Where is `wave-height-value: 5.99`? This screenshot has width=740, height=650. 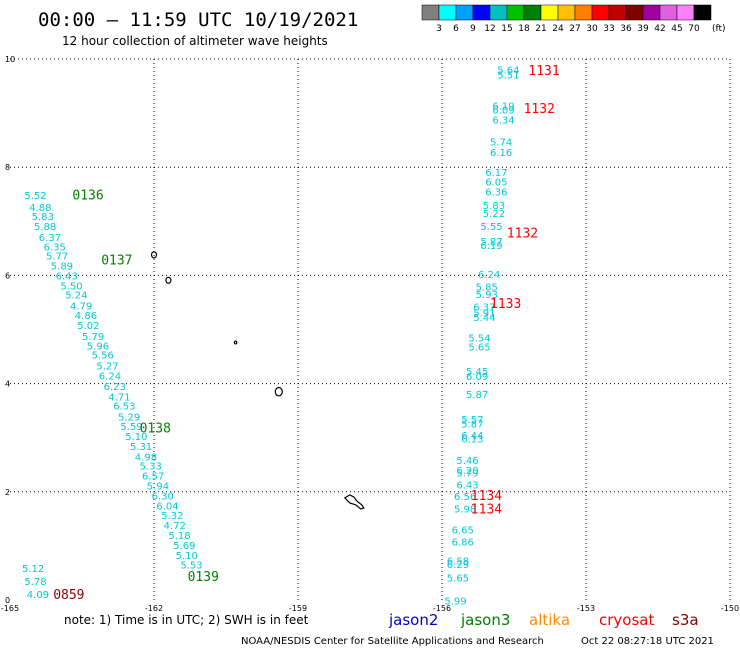
wave-height-value: 5.99 is located at coordinates (455, 601).